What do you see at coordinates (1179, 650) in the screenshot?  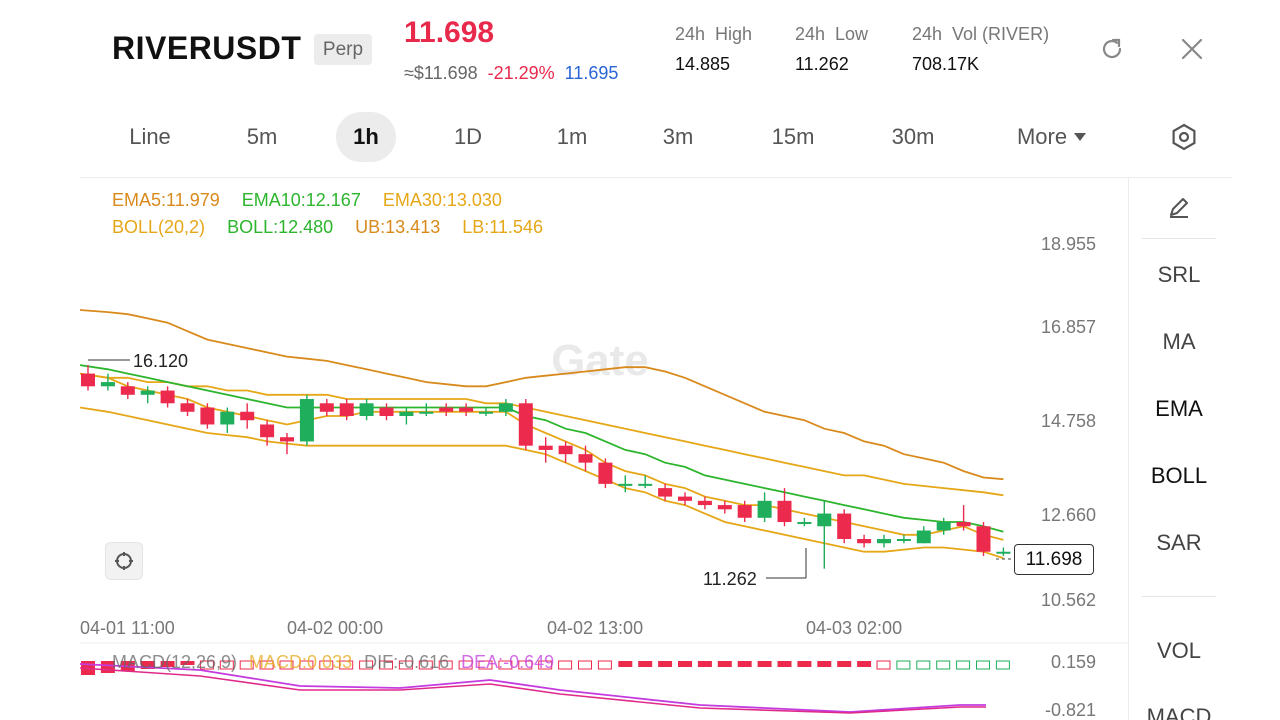 I see `tool-vol: VOL` at bounding box center [1179, 650].